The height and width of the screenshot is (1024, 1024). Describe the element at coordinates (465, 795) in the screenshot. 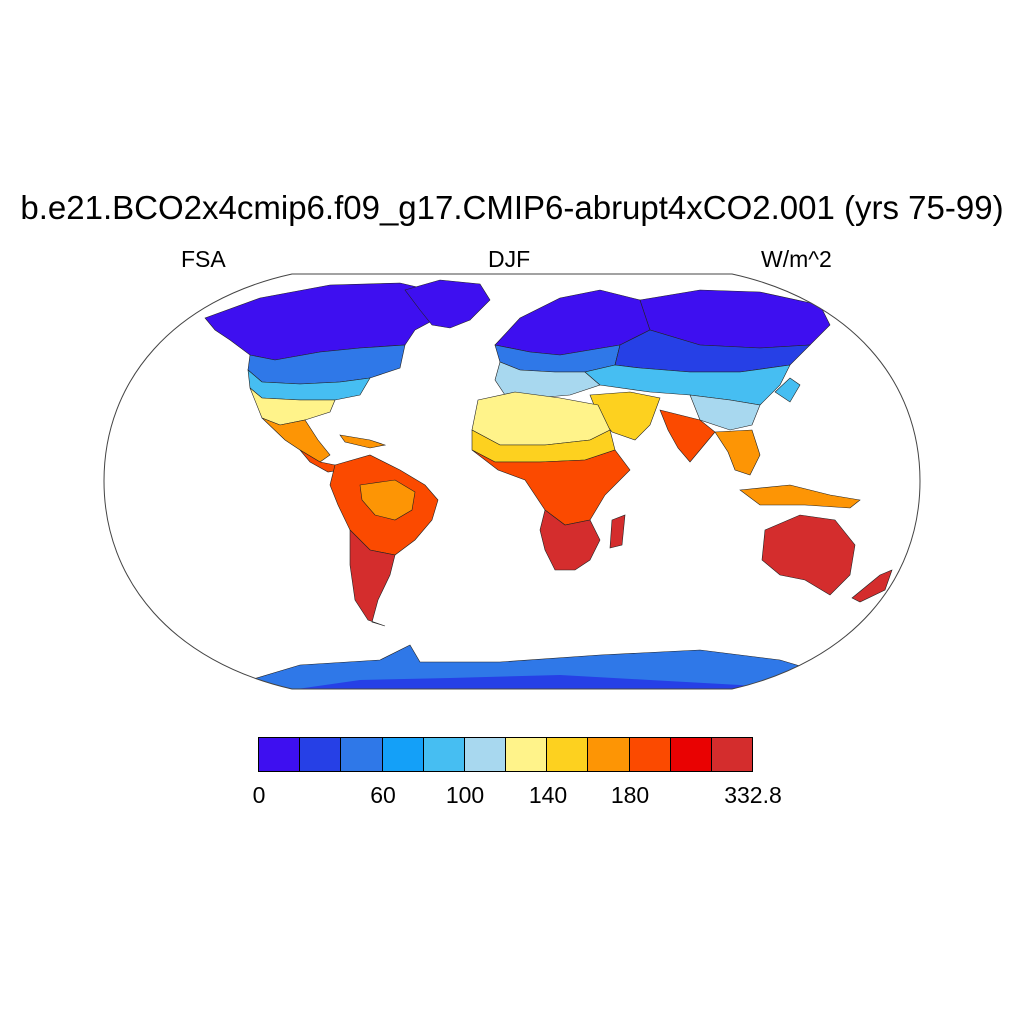

I see `colorbar-tick-label: 100` at that location.